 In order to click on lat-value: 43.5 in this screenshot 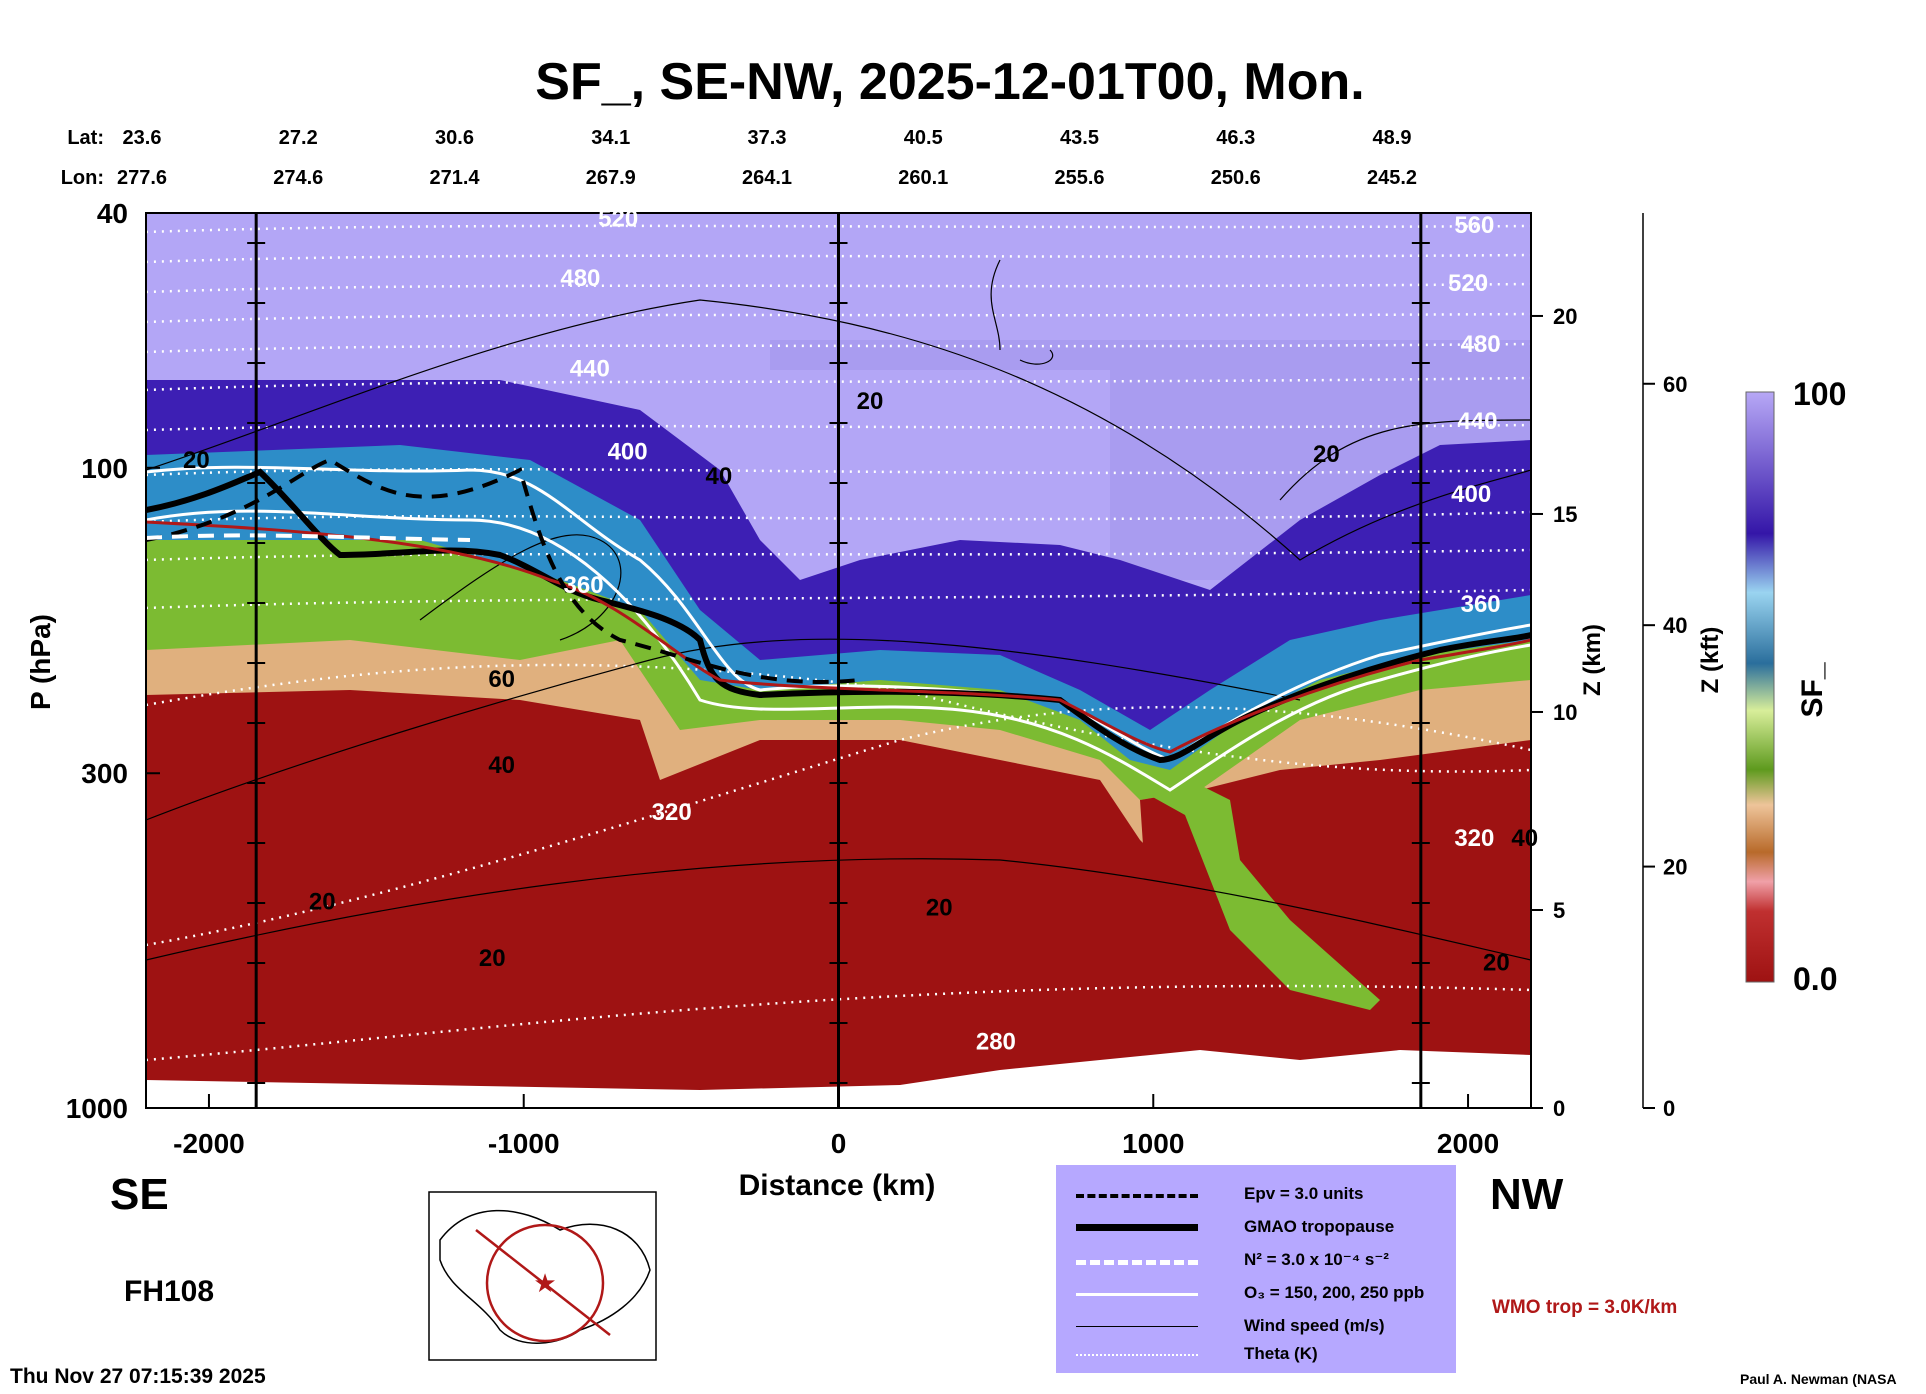, I will do `click(1079, 138)`.